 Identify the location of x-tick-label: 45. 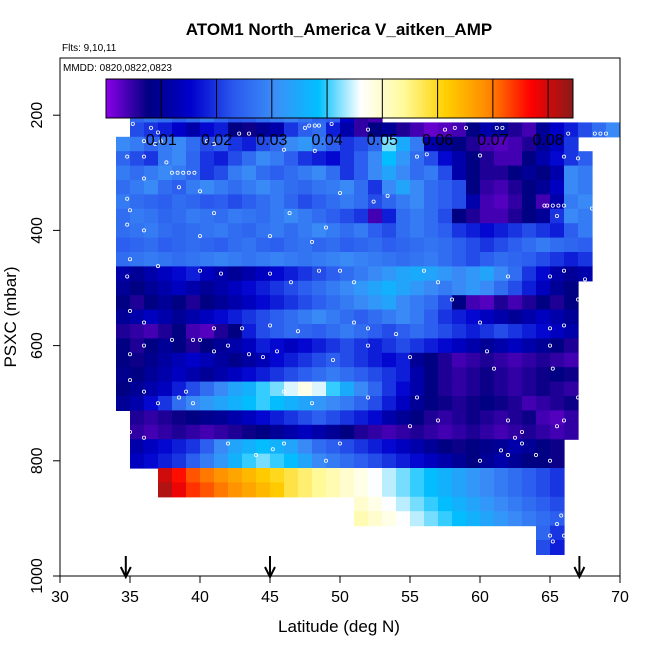
(270, 597).